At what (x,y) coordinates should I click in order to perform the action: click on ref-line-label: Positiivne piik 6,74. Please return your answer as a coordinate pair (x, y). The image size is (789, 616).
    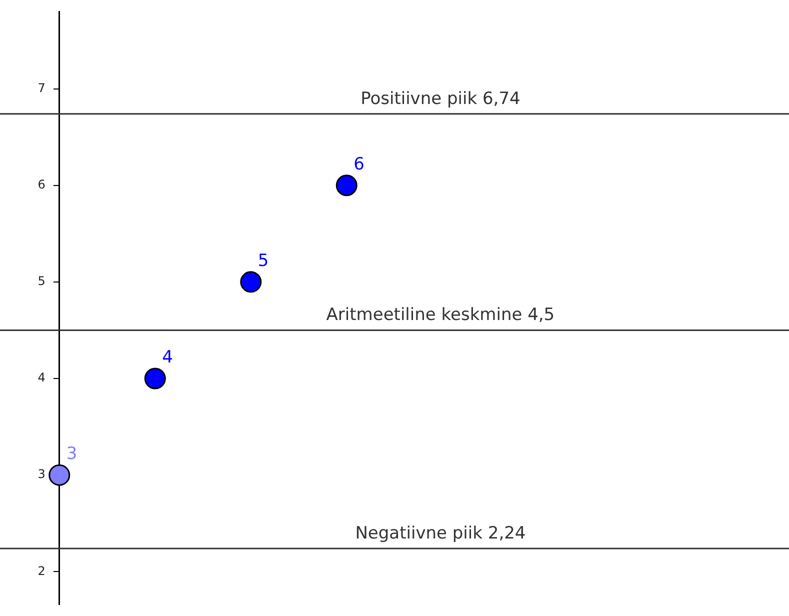
    Looking at the image, I should click on (440, 98).